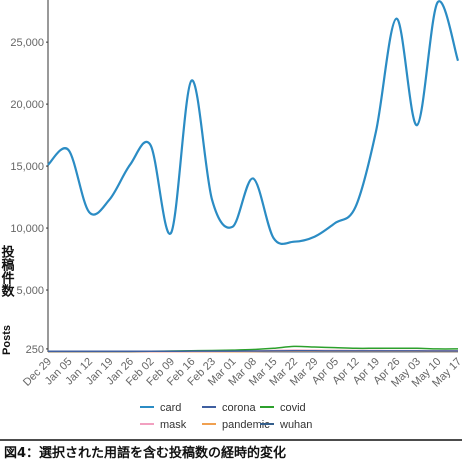  Describe the element at coordinates (173, 425) in the screenshot. I see `legend-label: mask` at that location.